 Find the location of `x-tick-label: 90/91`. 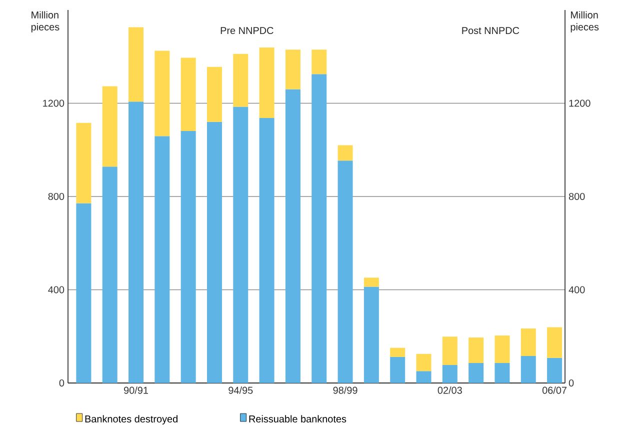

x-tick-label: 90/91 is located at coordinates (136, 390).